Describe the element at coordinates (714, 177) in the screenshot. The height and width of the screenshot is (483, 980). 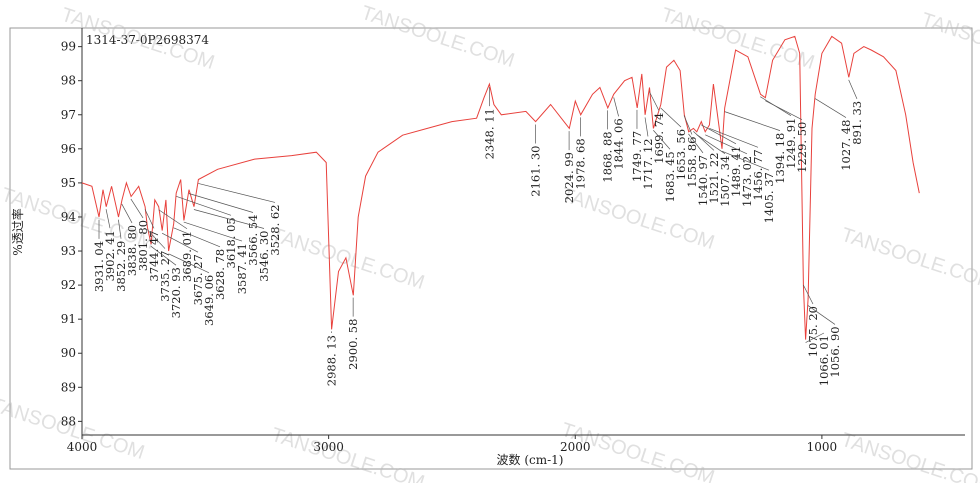
I see `peak-label: 1521. 22` at that location.